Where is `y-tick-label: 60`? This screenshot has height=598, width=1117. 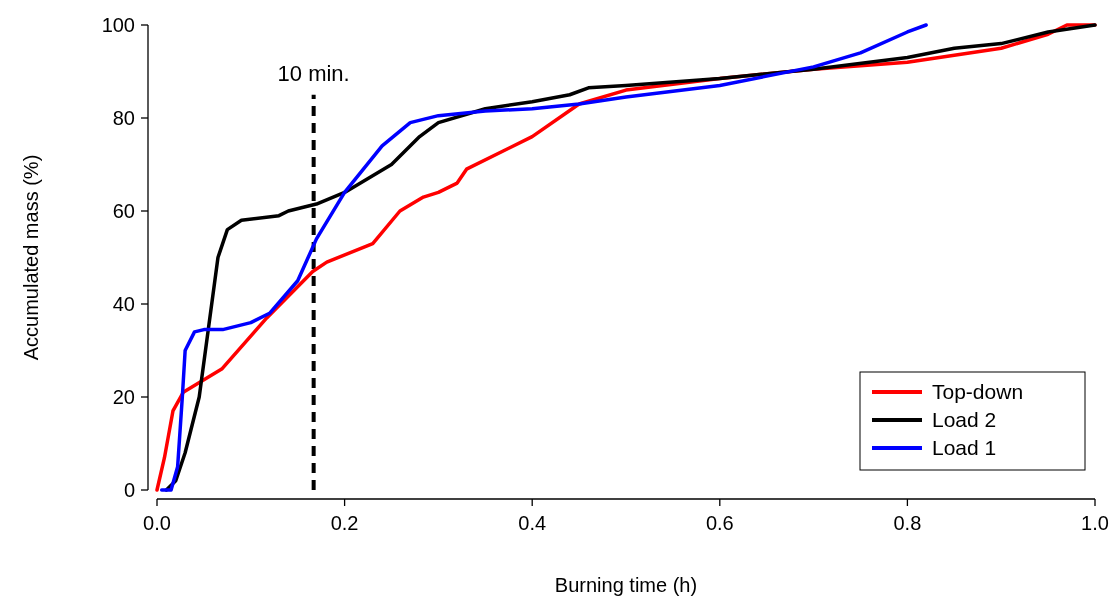 y-tick-label: 60 is located at coordinates (123, 211).